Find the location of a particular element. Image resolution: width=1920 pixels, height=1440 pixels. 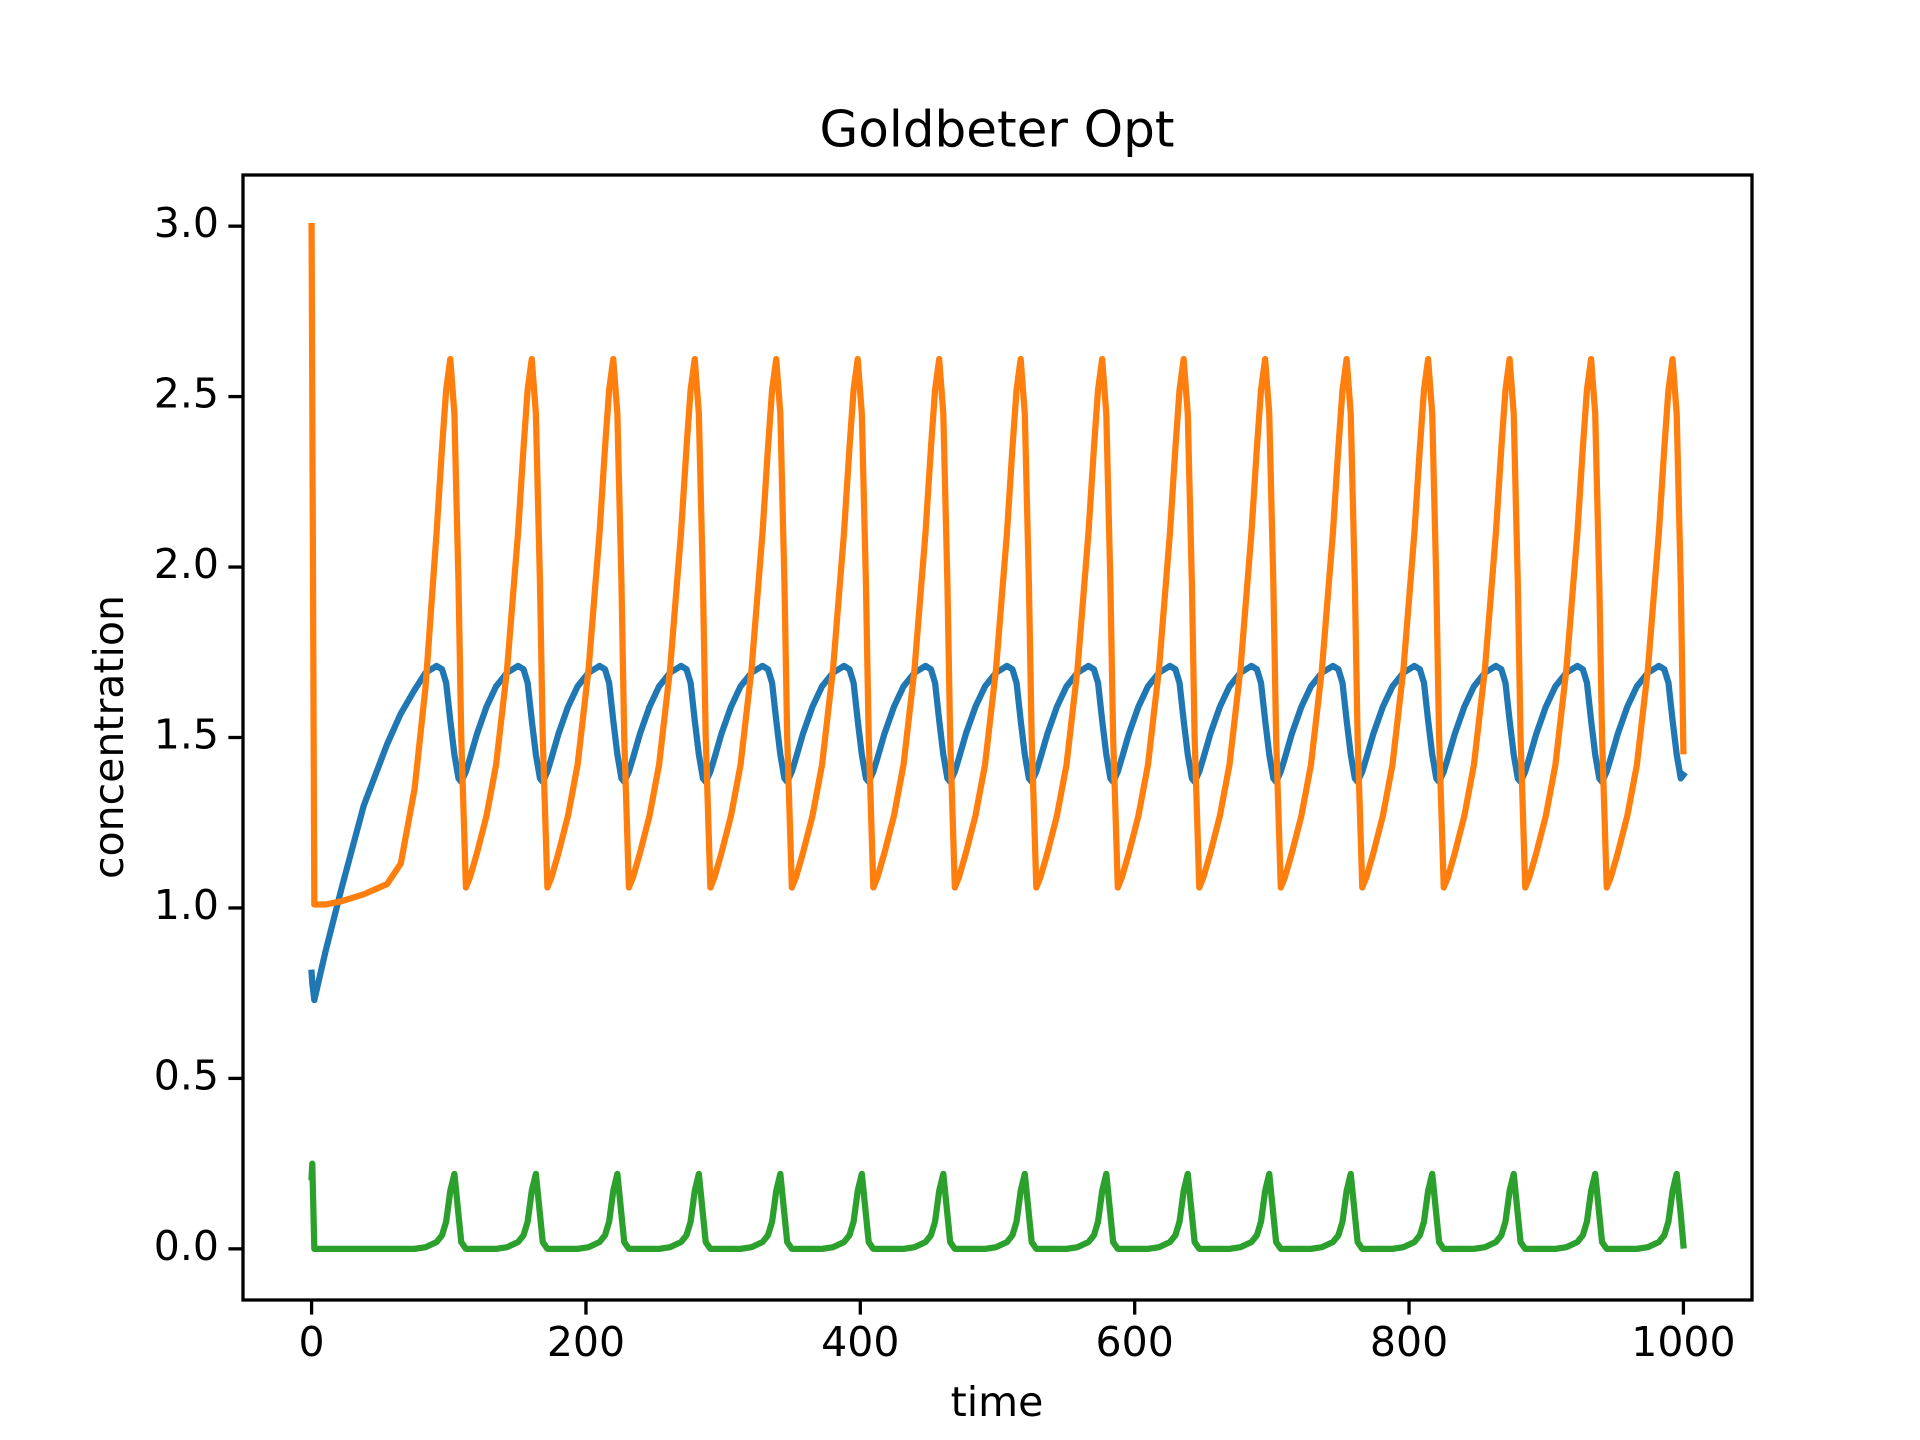

x-tick-label: 1000 is located at coordinates (1683, 1342).